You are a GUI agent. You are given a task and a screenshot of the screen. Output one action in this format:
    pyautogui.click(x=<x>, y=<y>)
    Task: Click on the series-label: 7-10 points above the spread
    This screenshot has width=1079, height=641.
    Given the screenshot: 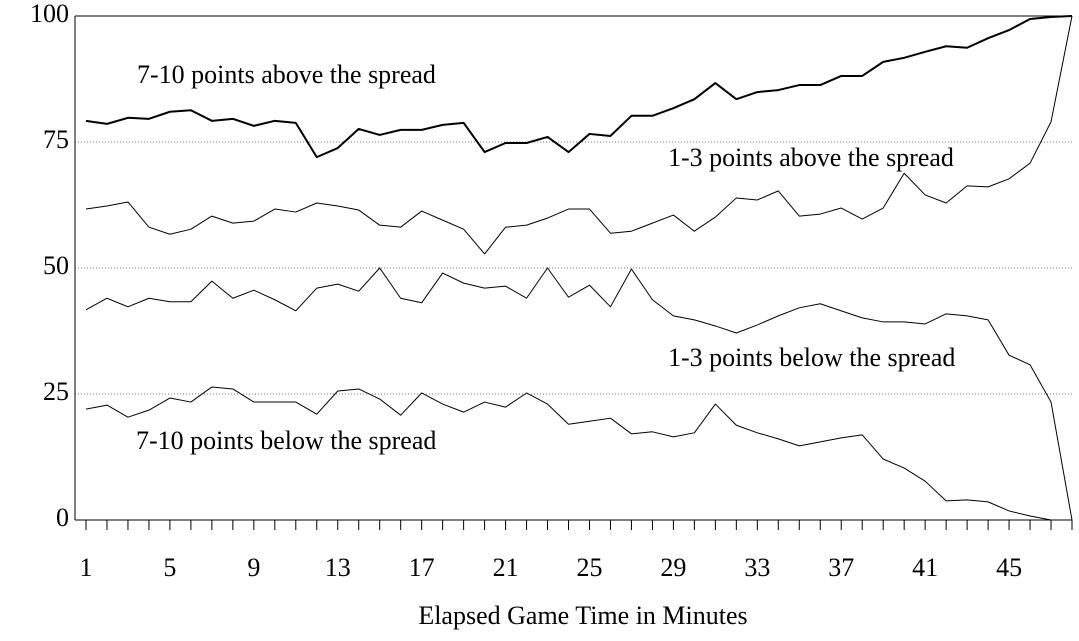 What is the action you would take?
    pyautogui.click(x=286, y=74)
    